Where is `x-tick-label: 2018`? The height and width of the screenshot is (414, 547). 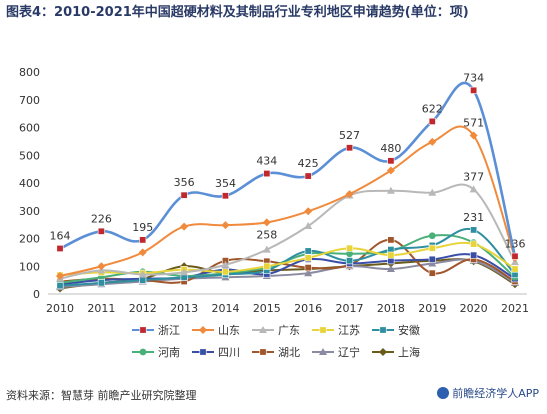 x-tick-label: 2018 is located at coordinates (391, 308).